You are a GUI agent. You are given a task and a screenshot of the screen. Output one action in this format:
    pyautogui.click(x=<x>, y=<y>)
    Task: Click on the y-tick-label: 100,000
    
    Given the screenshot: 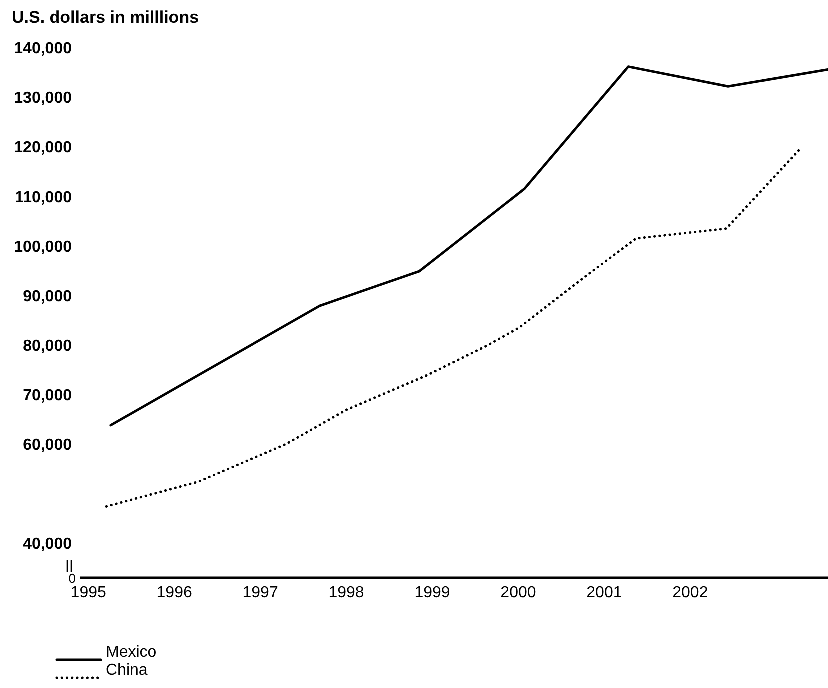 What is the action you would take?
    pyautogui.click(x=43, y=247)
    